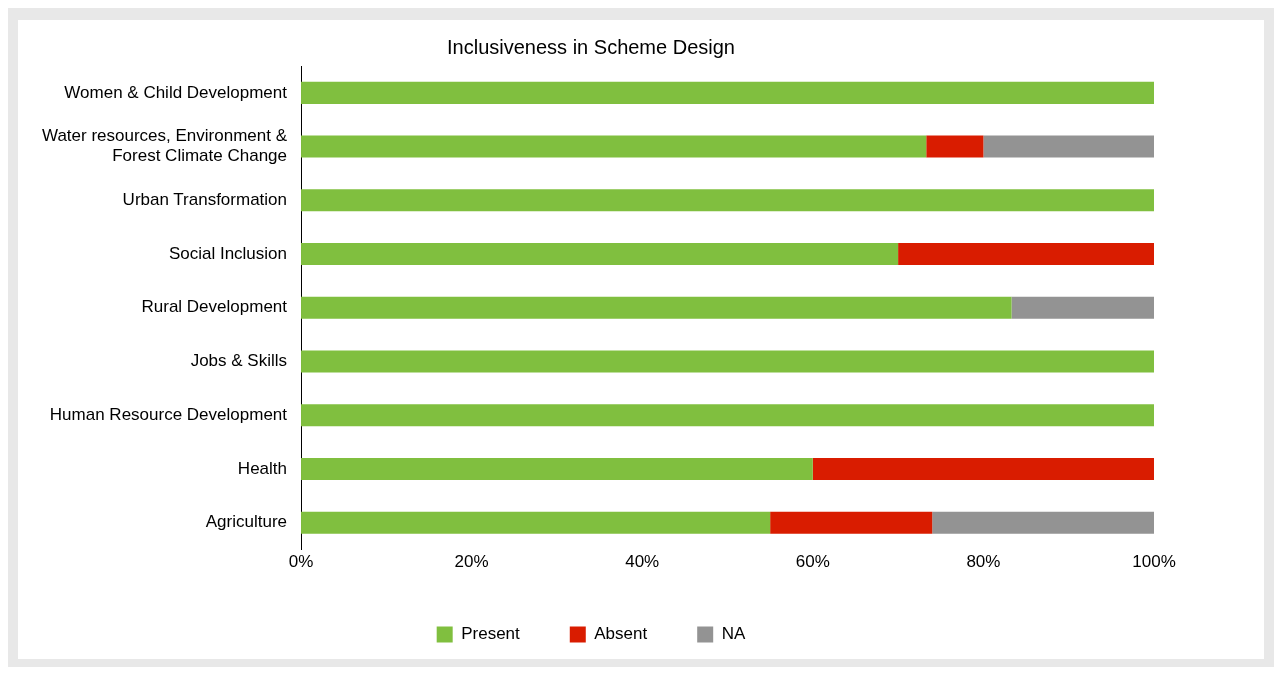  Describe the element at coordinates (733, 634) in the screenshot. I see `legend-label: NA` at that location.